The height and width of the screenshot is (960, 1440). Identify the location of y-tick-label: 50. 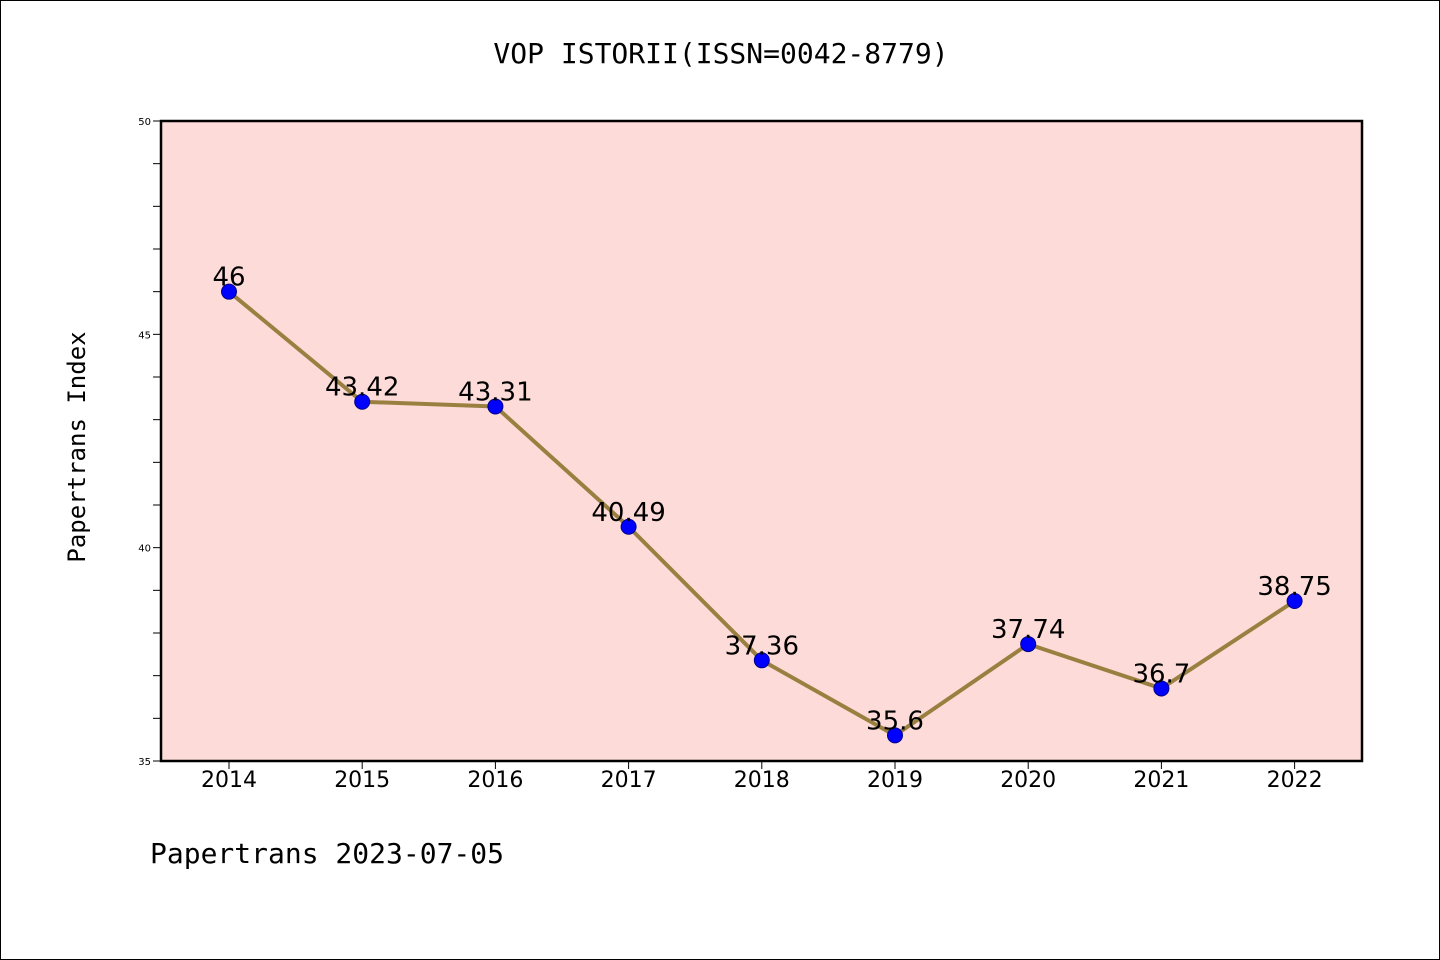
(144, 122).